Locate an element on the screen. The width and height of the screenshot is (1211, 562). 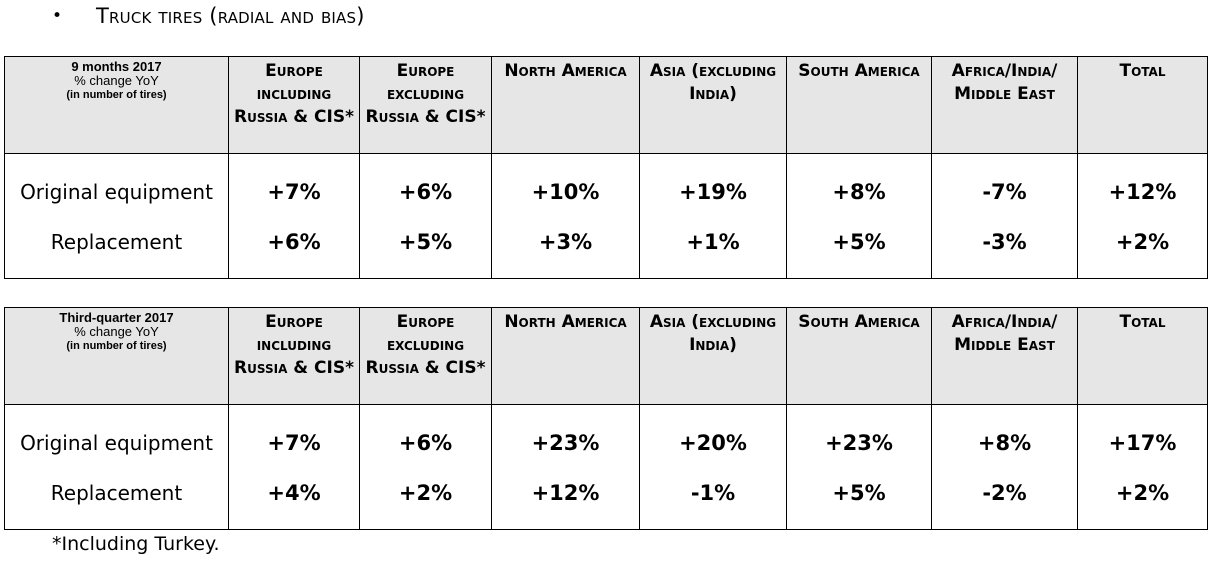
value-cell: +20% -1% is located at coordinates (713, 467).